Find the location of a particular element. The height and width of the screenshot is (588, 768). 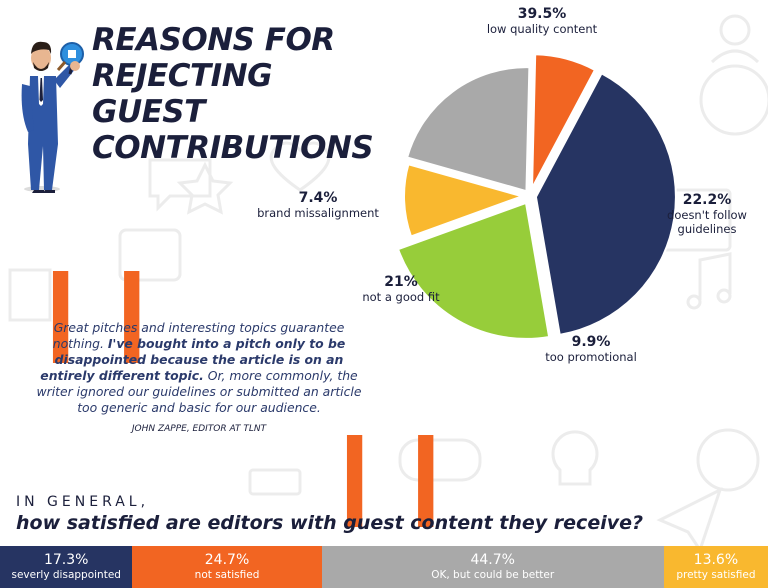

pie-slice-not-a-good-fit is located at coordinates (468, 129).